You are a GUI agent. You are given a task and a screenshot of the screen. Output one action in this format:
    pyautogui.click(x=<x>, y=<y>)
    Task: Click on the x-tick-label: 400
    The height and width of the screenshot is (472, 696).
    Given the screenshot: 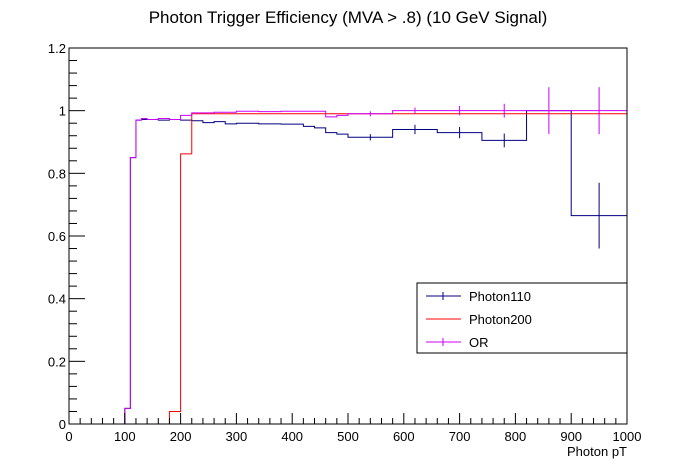 What is the action you would take?
    pyautogui.click(x=292, y=436)
    